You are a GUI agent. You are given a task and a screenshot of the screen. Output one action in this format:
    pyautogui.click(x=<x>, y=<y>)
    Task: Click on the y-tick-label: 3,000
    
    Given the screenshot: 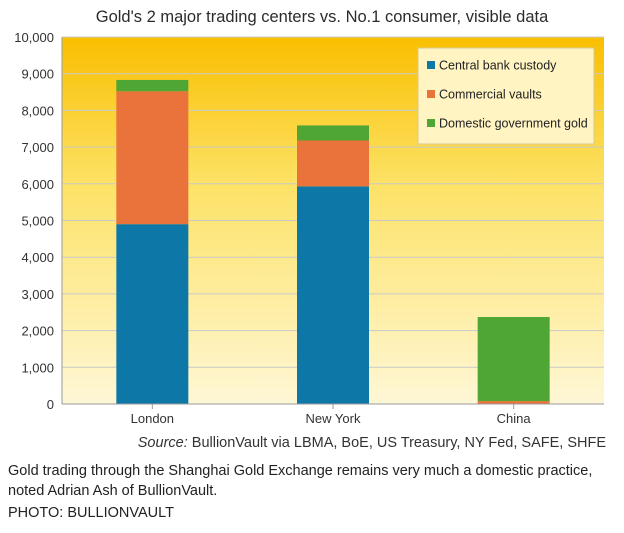 What is the action you would take?
    pyautogui.click(x=37, y=294)
    